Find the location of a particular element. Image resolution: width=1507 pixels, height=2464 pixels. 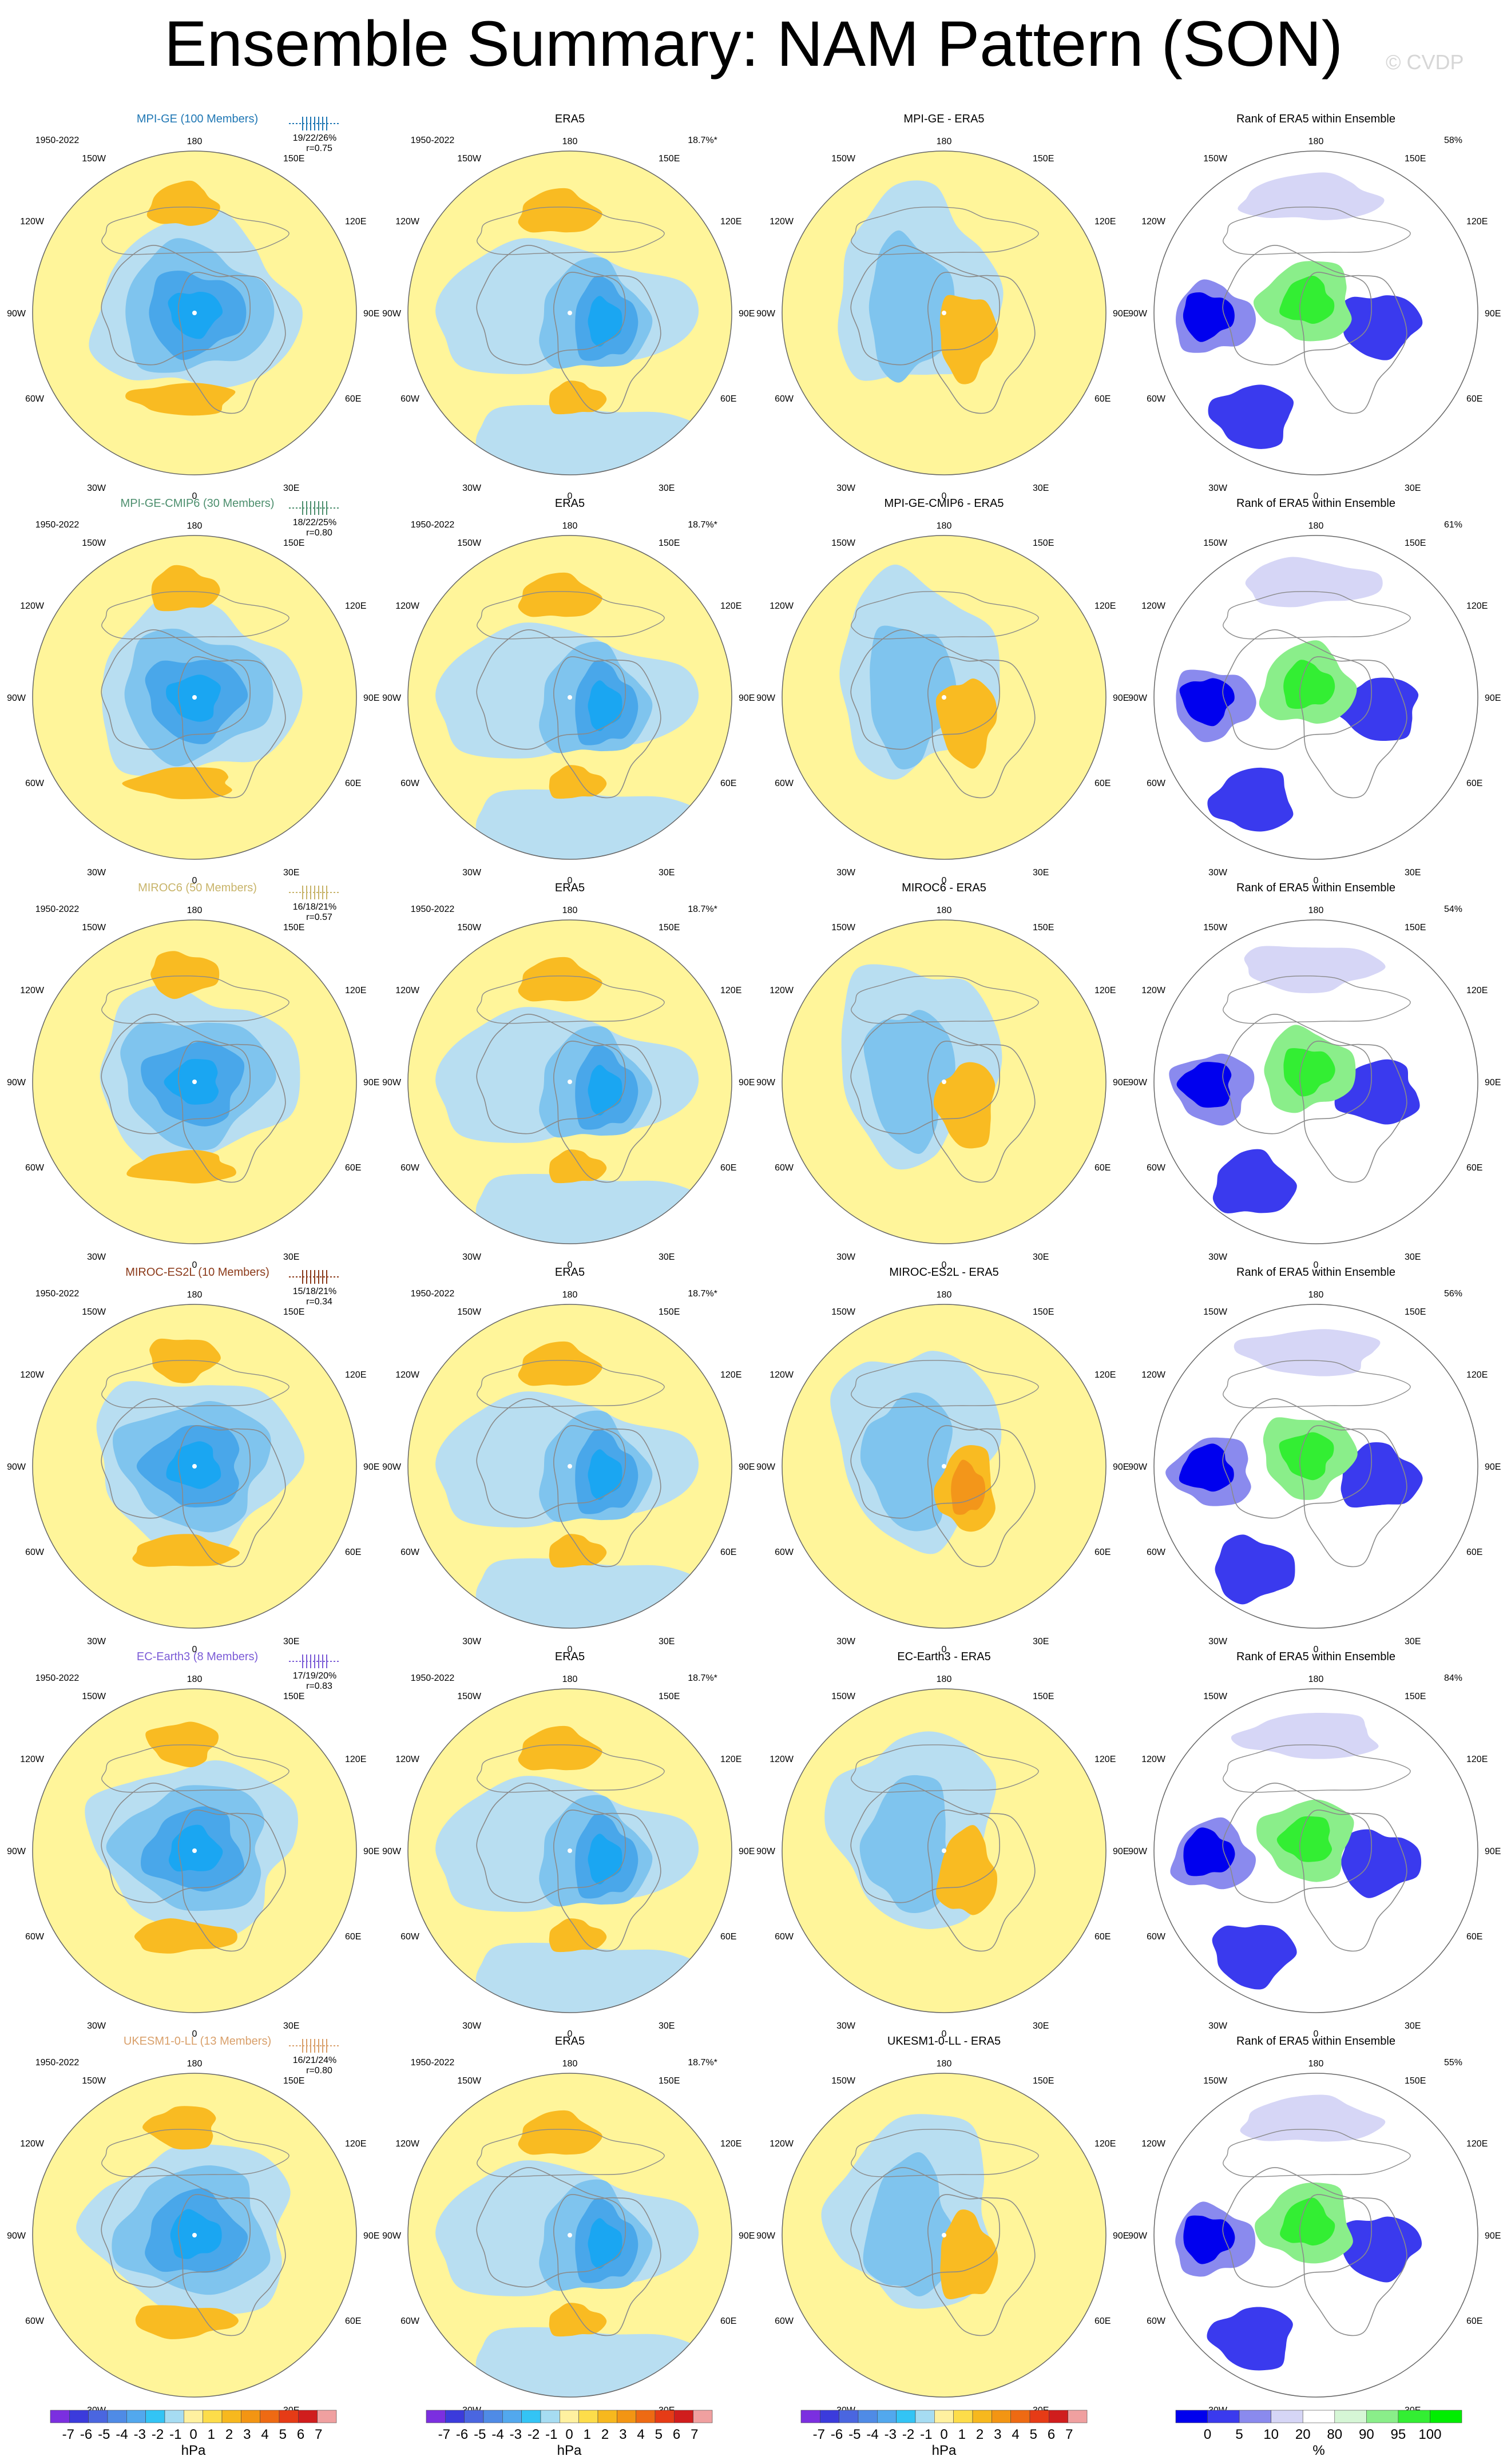

colorbar-tick-label: -3 is located at coordinates (891, 2434).